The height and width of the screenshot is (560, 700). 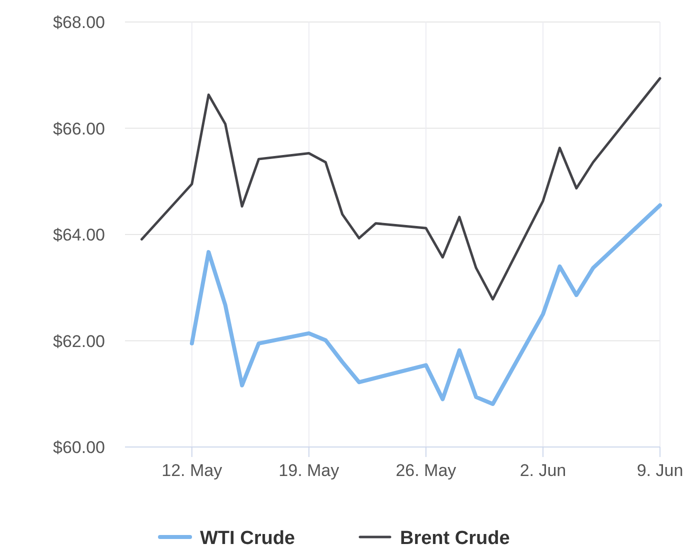 I want to click on y-tick-label: $60.00, so click(x=79, y=447).